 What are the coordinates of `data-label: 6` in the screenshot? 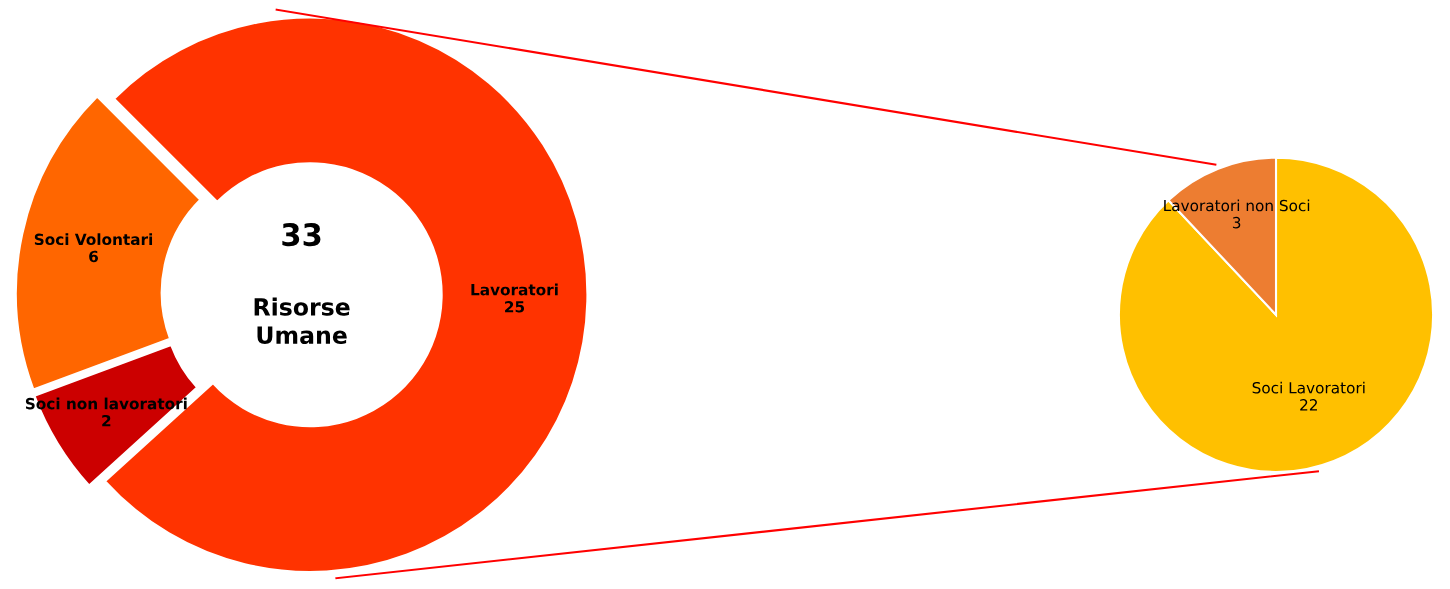 It's located at (94, 256).